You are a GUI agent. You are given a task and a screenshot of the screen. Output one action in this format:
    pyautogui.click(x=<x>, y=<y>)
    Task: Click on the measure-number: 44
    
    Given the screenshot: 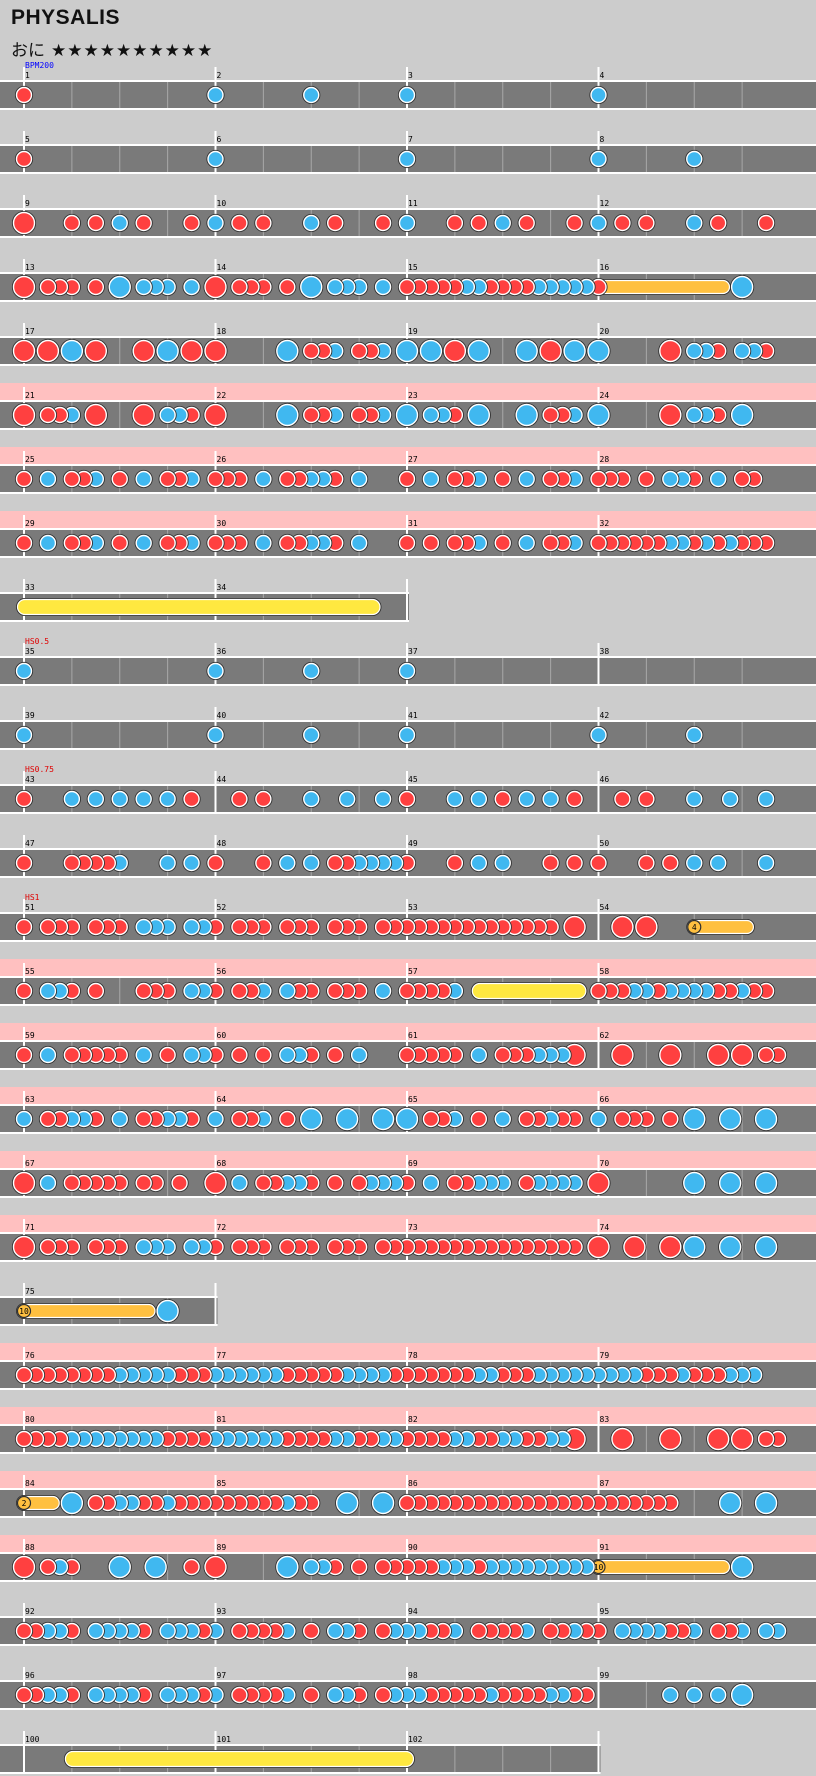 What is the action you would take?
    pyautogui.click(x=222, y=779)
    